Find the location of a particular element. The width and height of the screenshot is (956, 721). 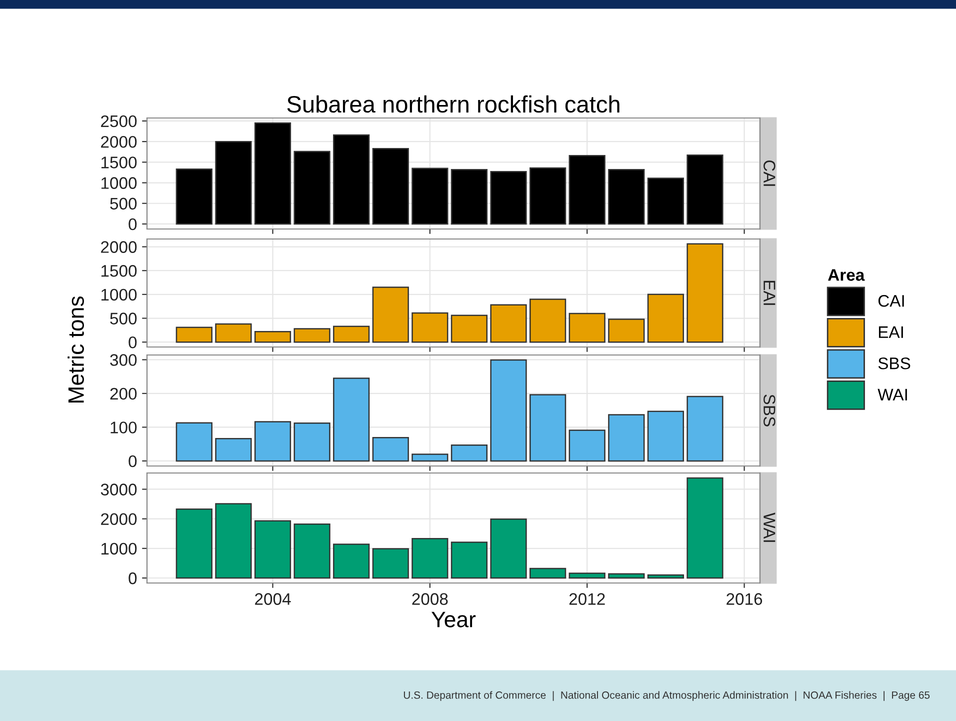

x-tick-label: 2016 is located at coordinates (744, 599).